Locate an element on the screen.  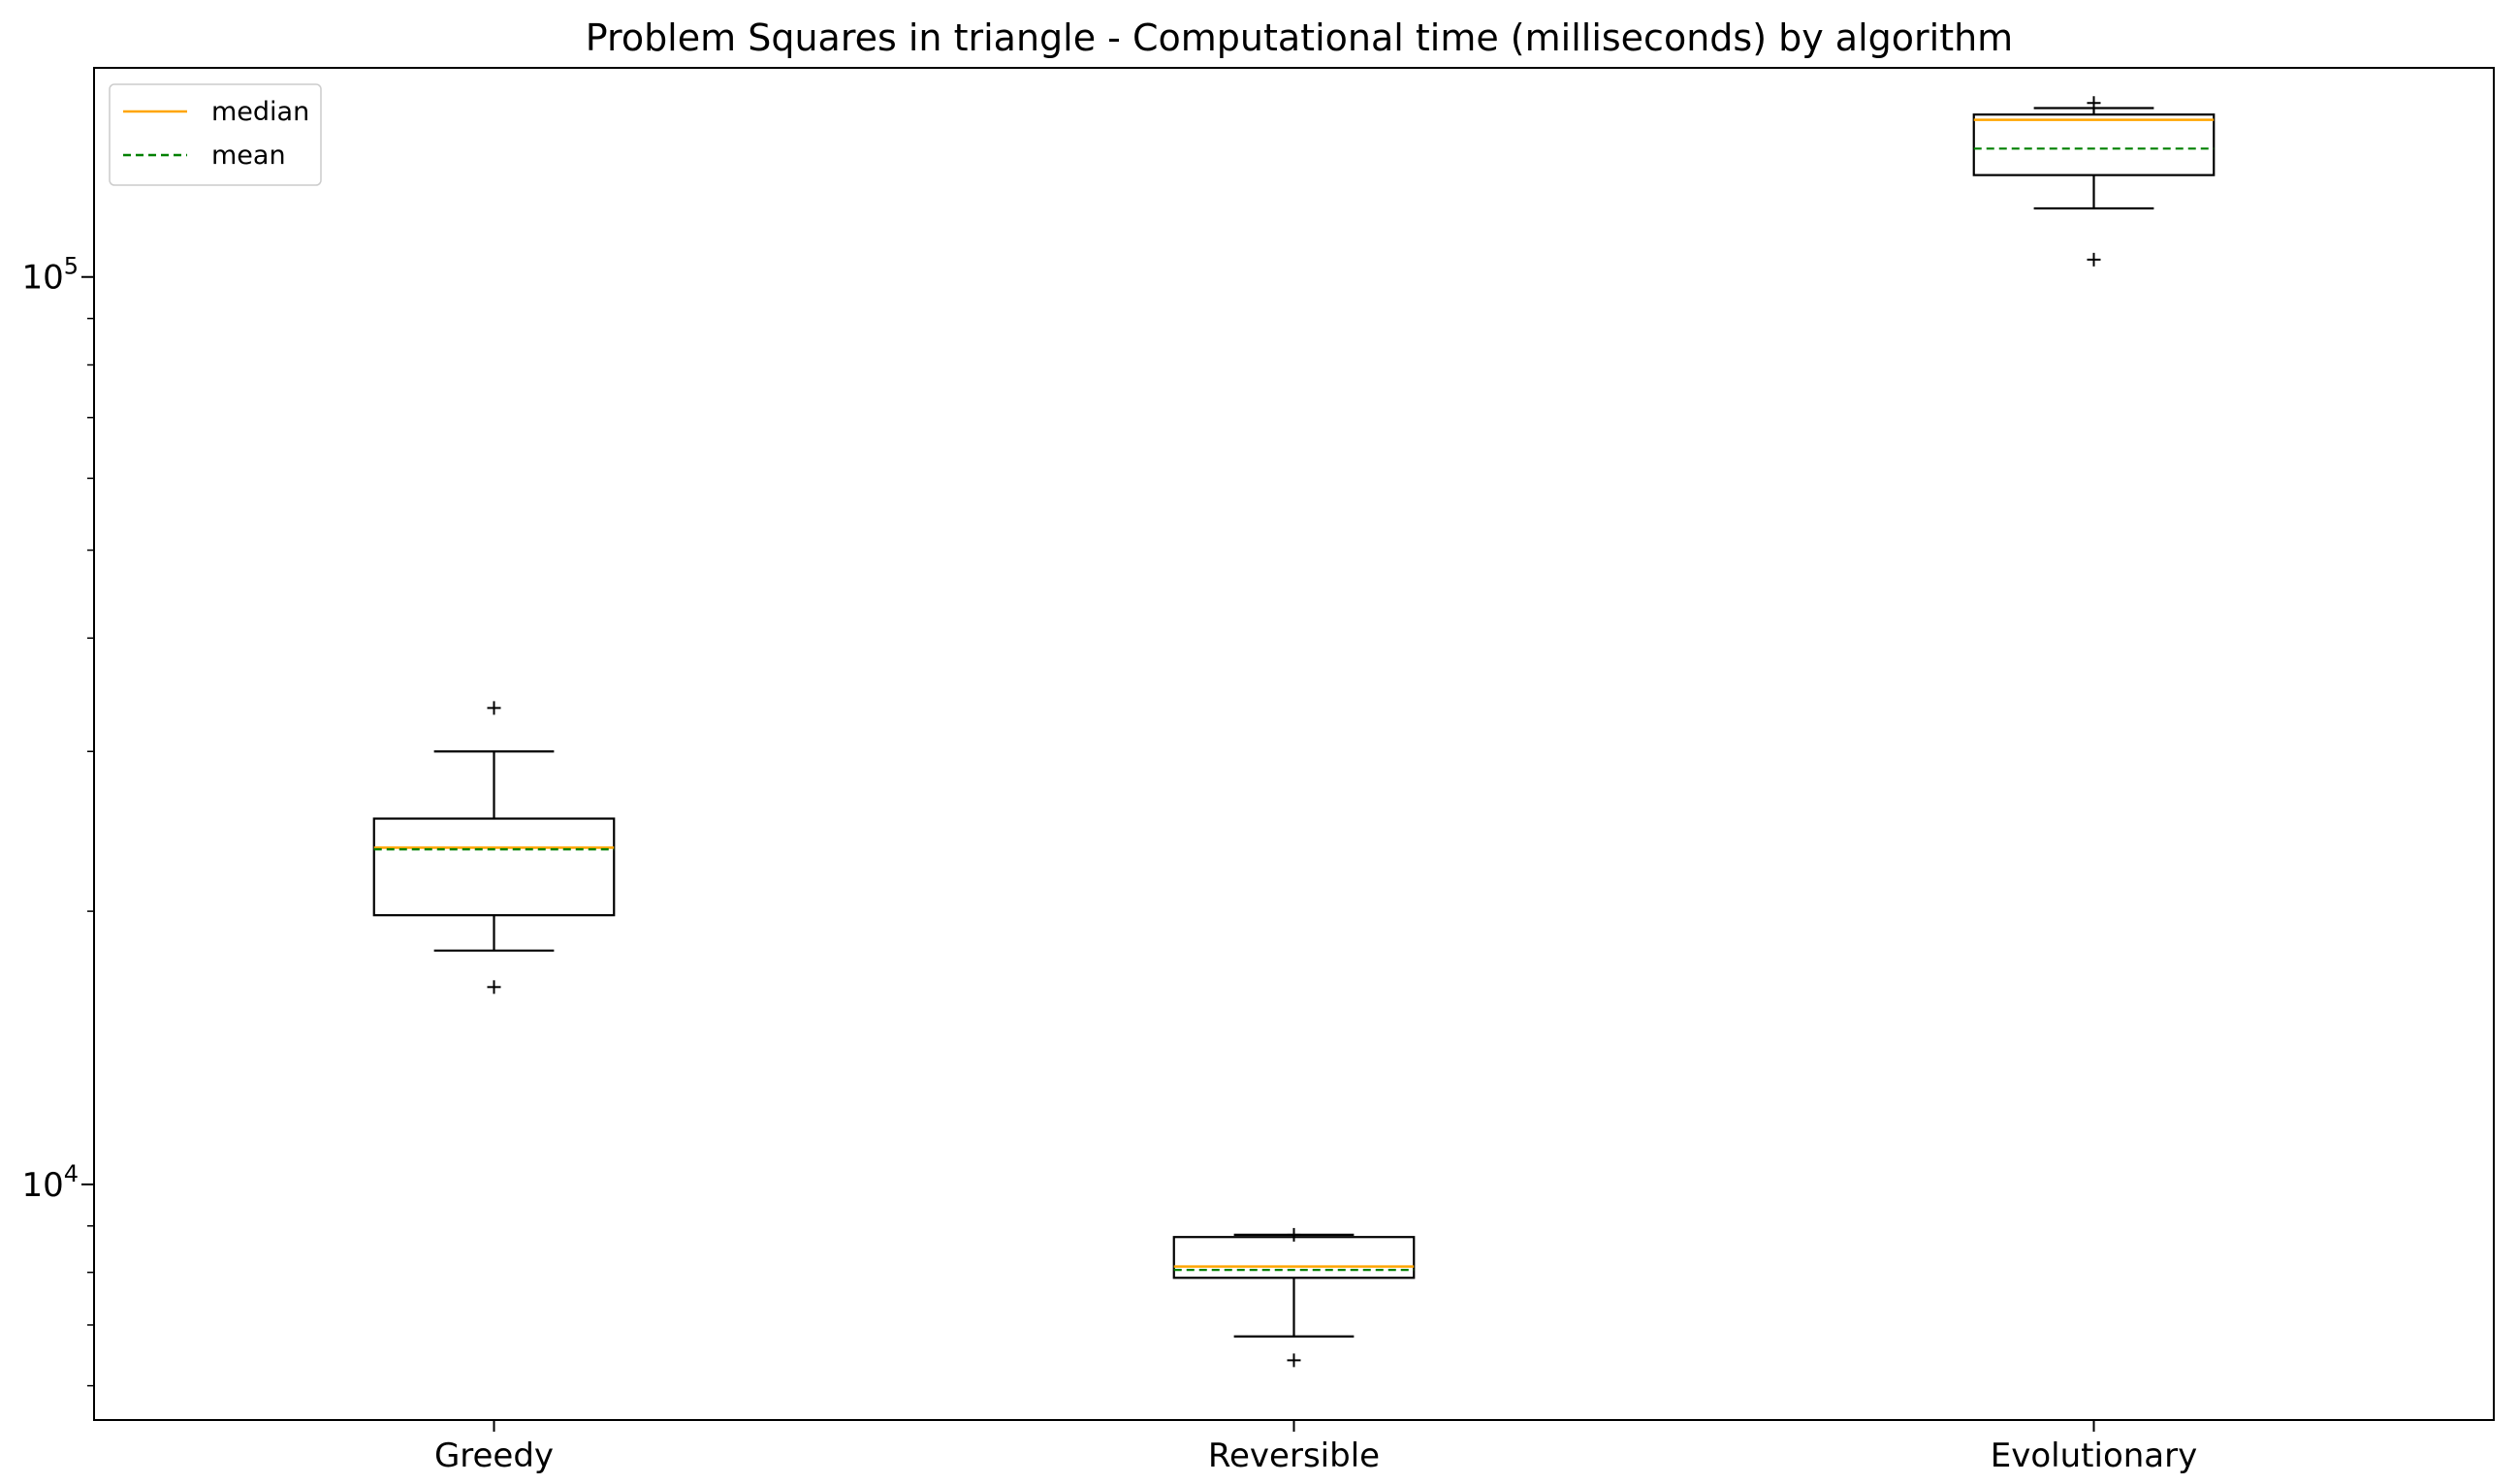
legend-label-mean: mean is located at coordinates (248, 156).